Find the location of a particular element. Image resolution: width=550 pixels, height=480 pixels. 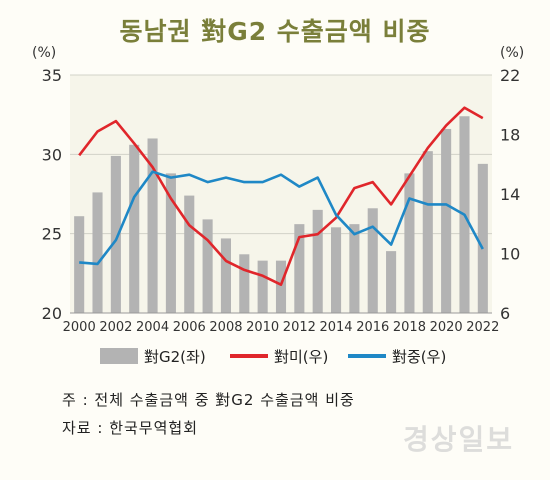

y-right-tick-label: 22 is located at coordinates (510, 75).